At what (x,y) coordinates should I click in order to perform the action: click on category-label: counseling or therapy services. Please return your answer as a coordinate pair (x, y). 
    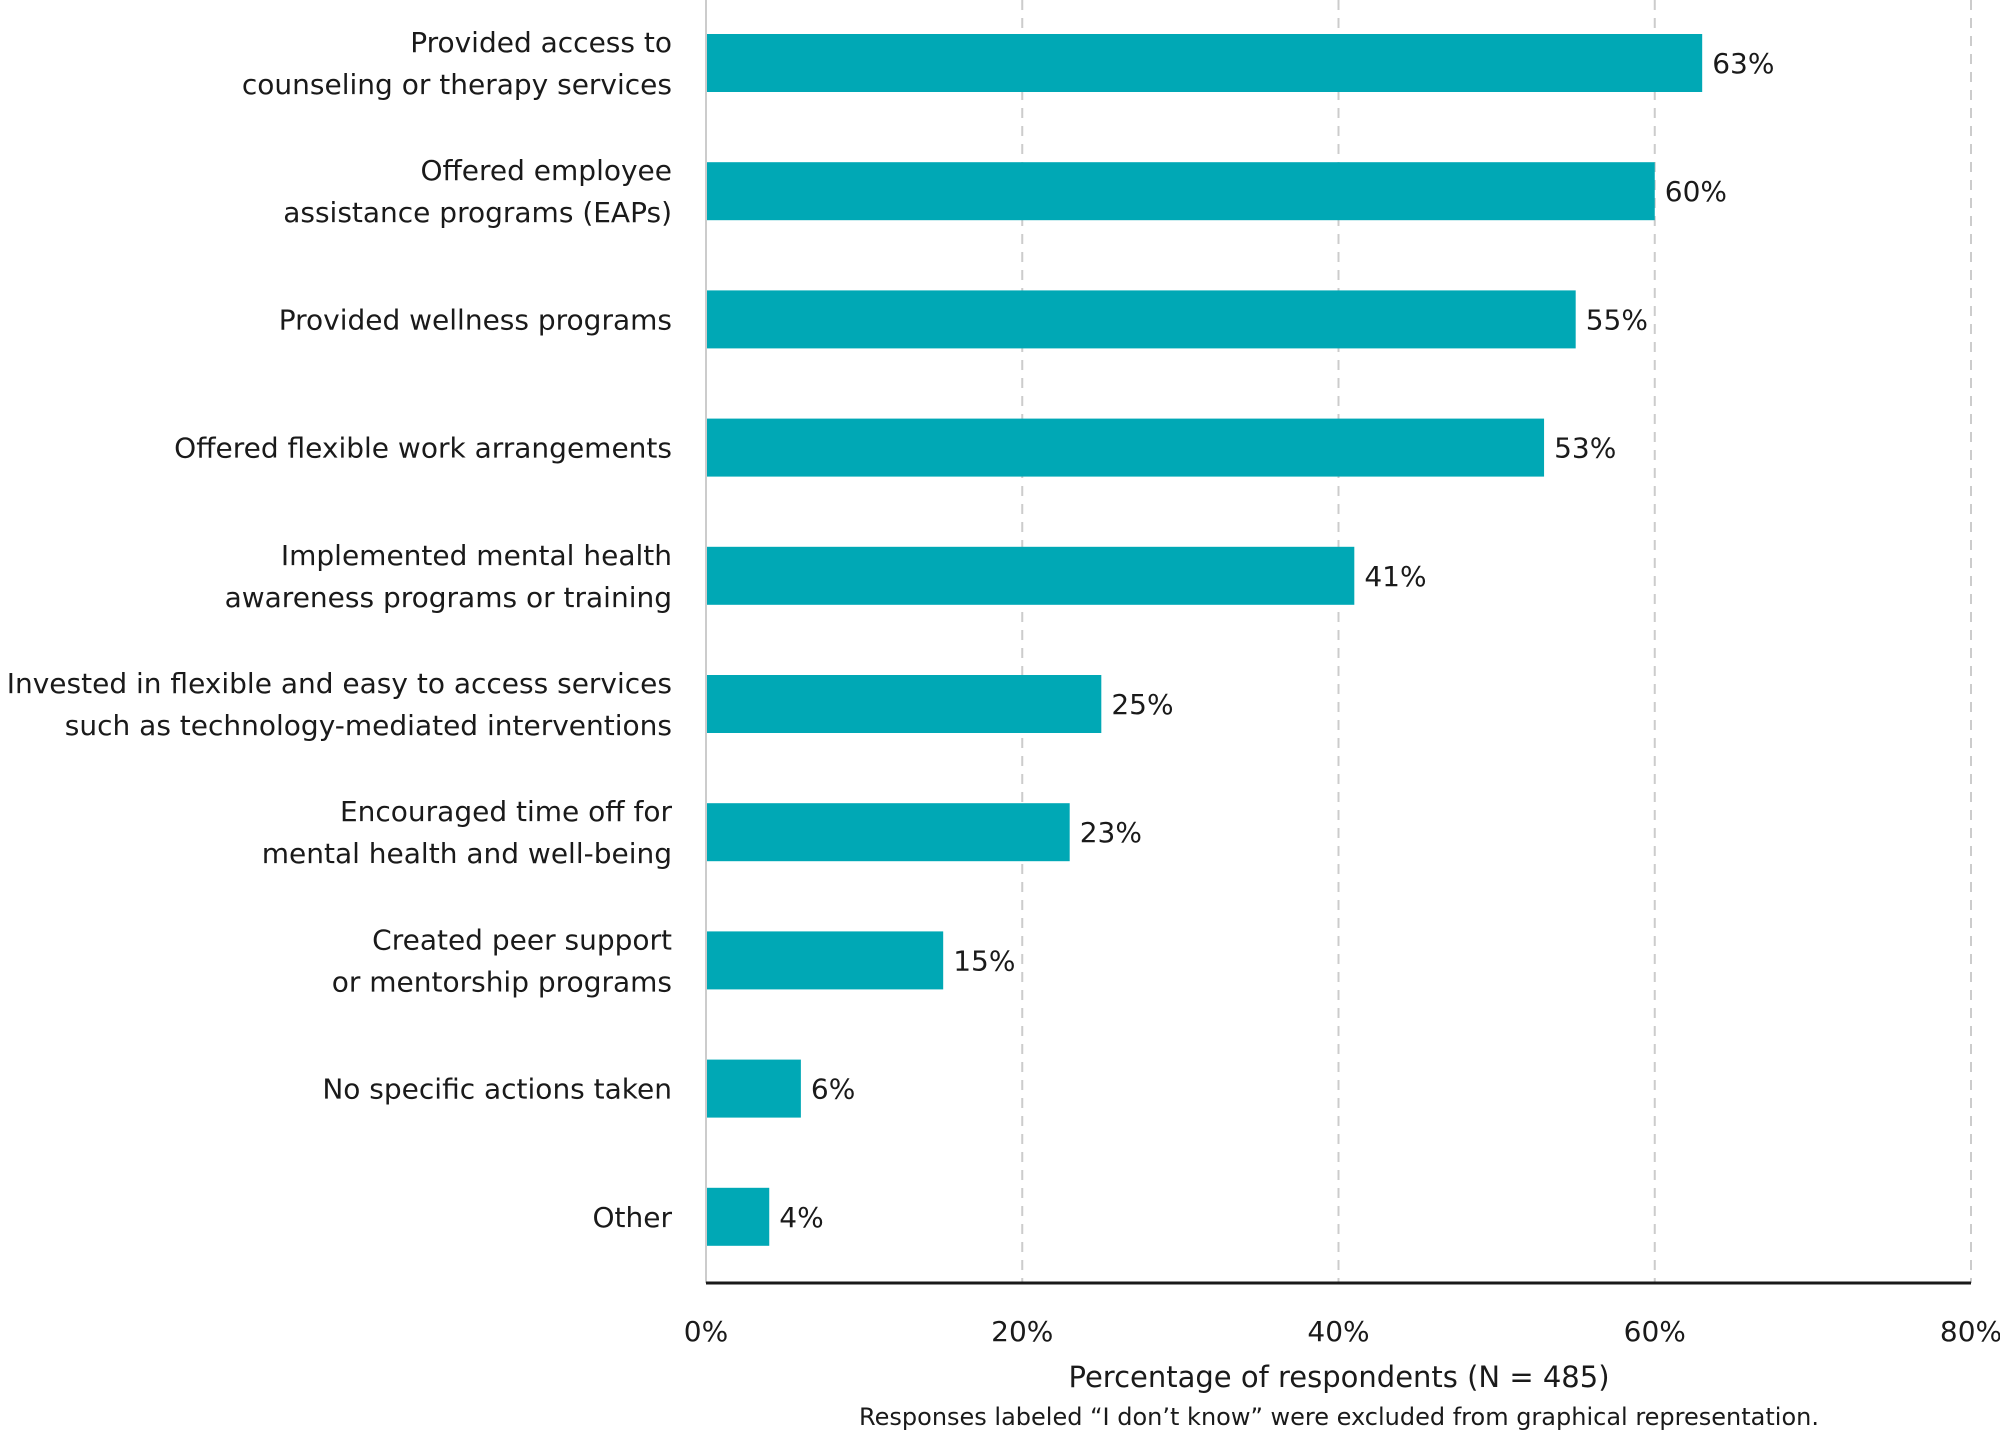
    Looking at the image, I should click on (457, 84).